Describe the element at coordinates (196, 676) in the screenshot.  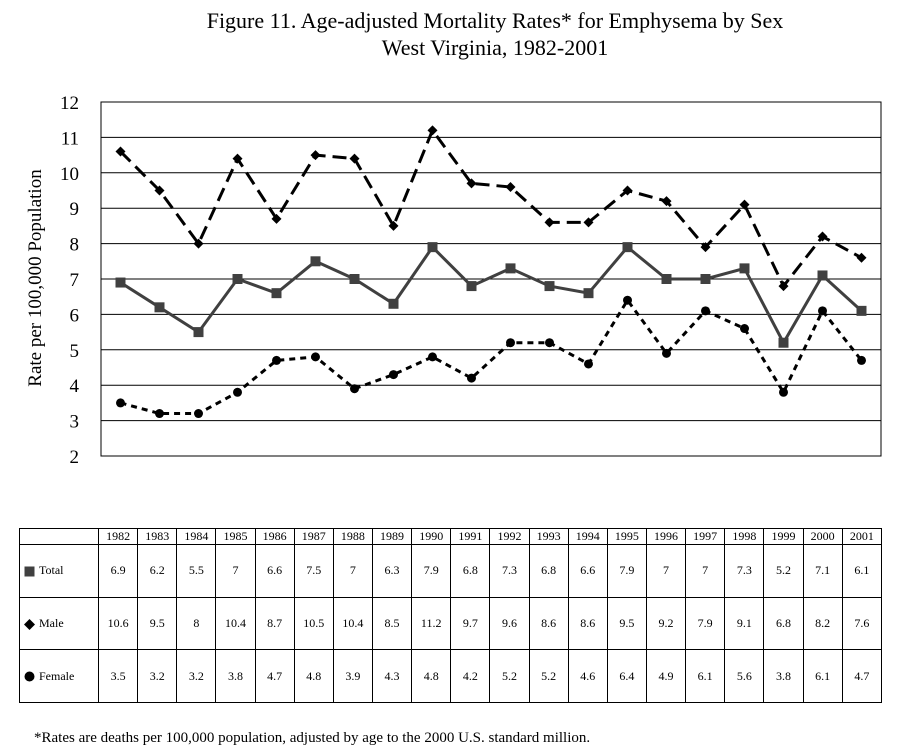
I see `table-cell: 3.2` at that location.